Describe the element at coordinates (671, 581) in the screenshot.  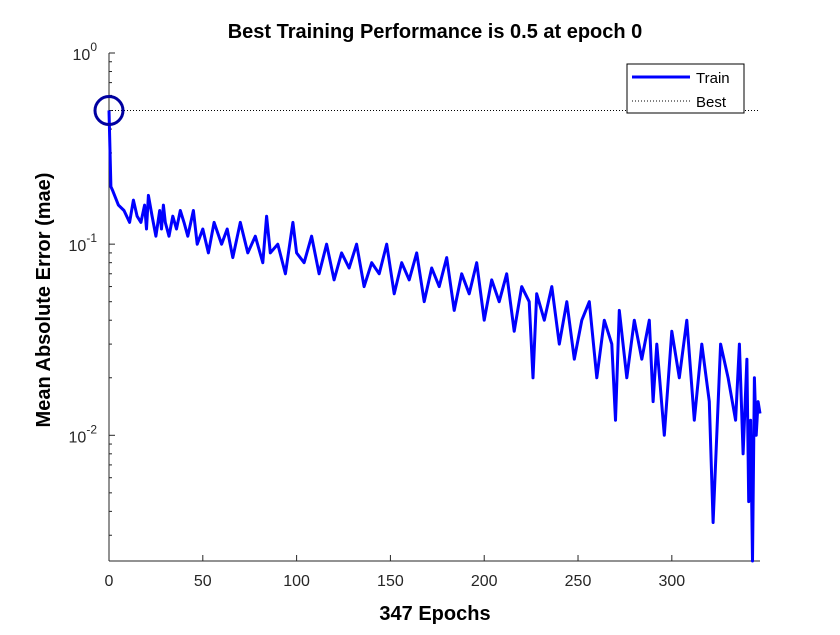
I see `x-tick-label: 300` at that location.